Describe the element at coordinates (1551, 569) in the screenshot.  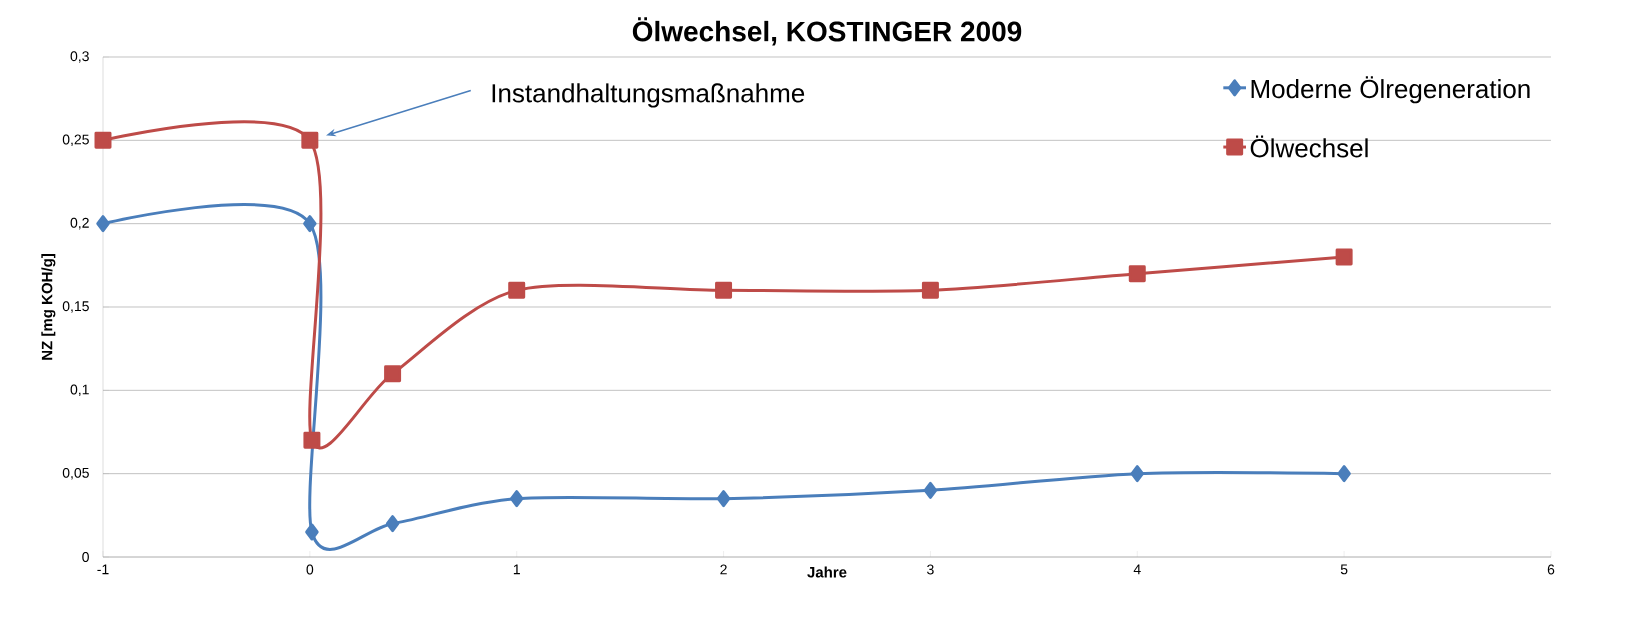
I see `x-tick-label: 6` at that location.